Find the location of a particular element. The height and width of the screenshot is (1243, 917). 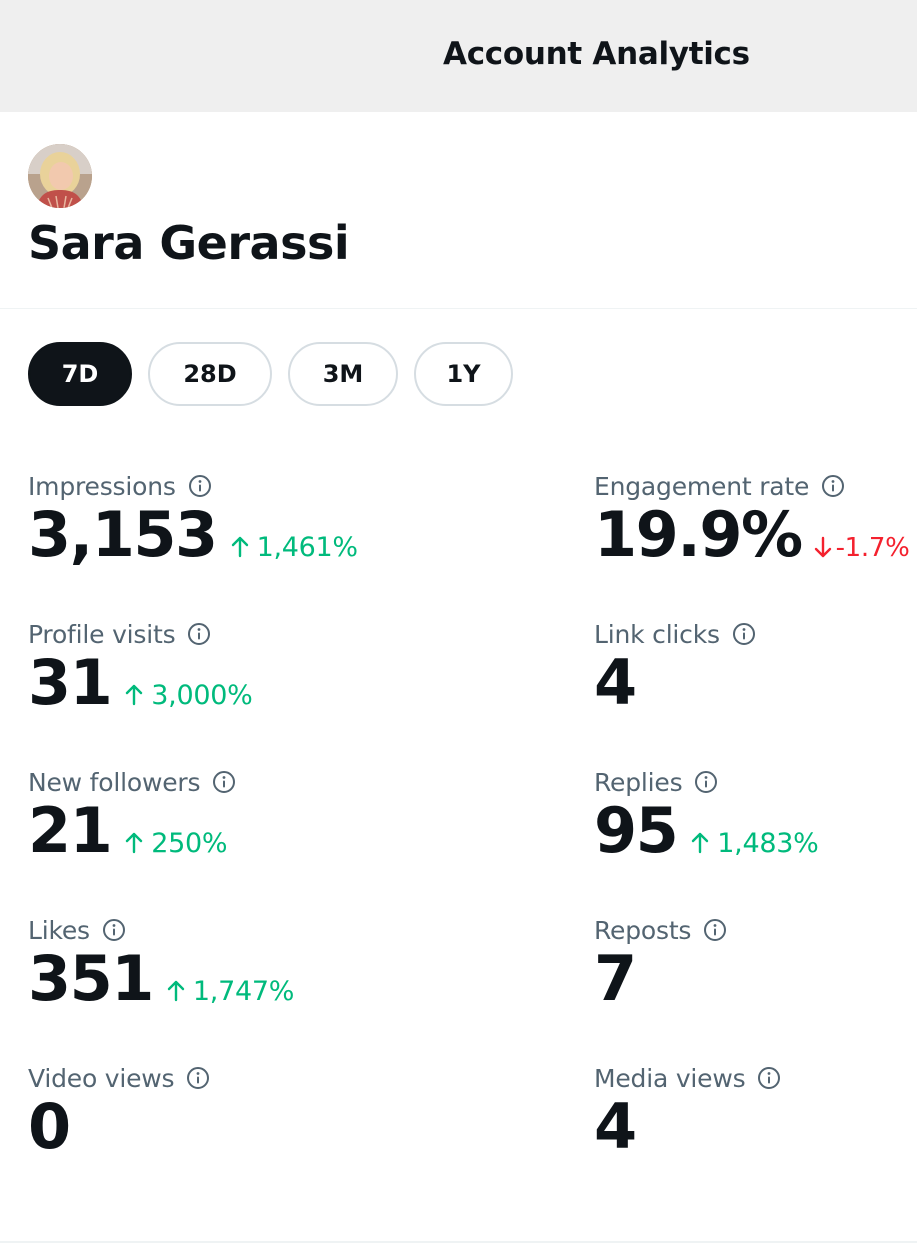

metric-value: 95 is located at coordinates (636, 830).